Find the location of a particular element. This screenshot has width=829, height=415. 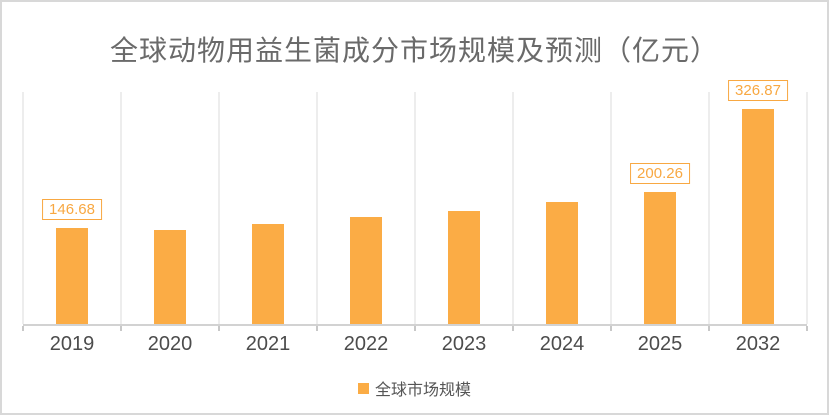

bar-2024 is located at coordinates (562, 263).